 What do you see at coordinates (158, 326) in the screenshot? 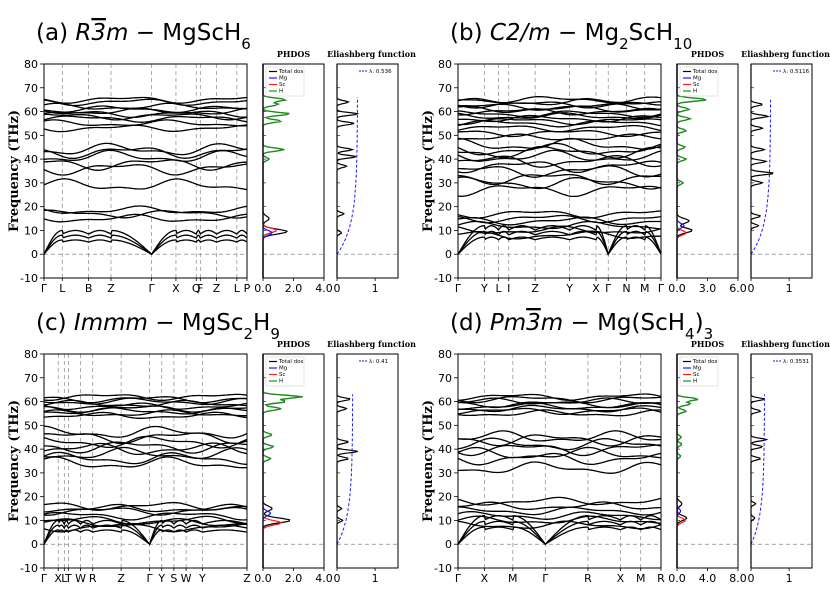
I see `panel-title: (c) Immm − MgSc2H9` at bounding box center [158, 326].